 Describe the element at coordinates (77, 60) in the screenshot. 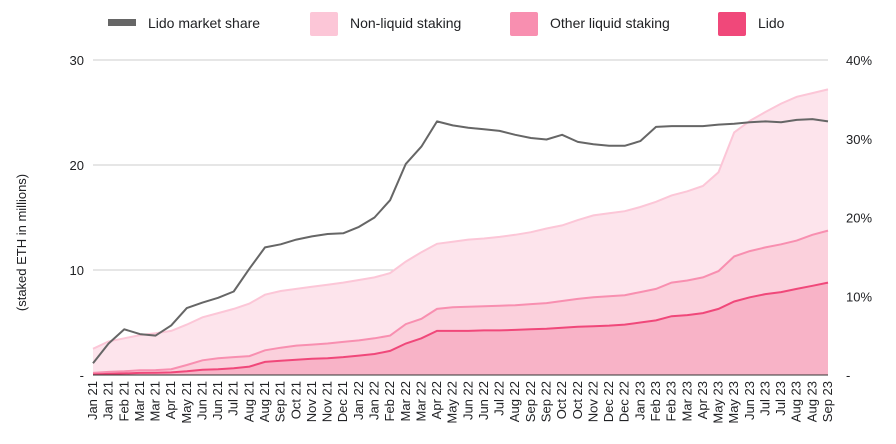

I see `y-left-tick-label: 30` at that location.